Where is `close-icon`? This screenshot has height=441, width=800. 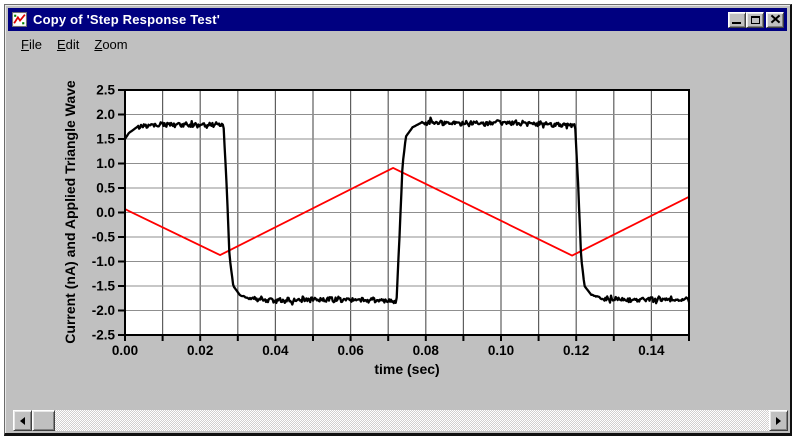
close-icon is located at coordinates (775, 19).